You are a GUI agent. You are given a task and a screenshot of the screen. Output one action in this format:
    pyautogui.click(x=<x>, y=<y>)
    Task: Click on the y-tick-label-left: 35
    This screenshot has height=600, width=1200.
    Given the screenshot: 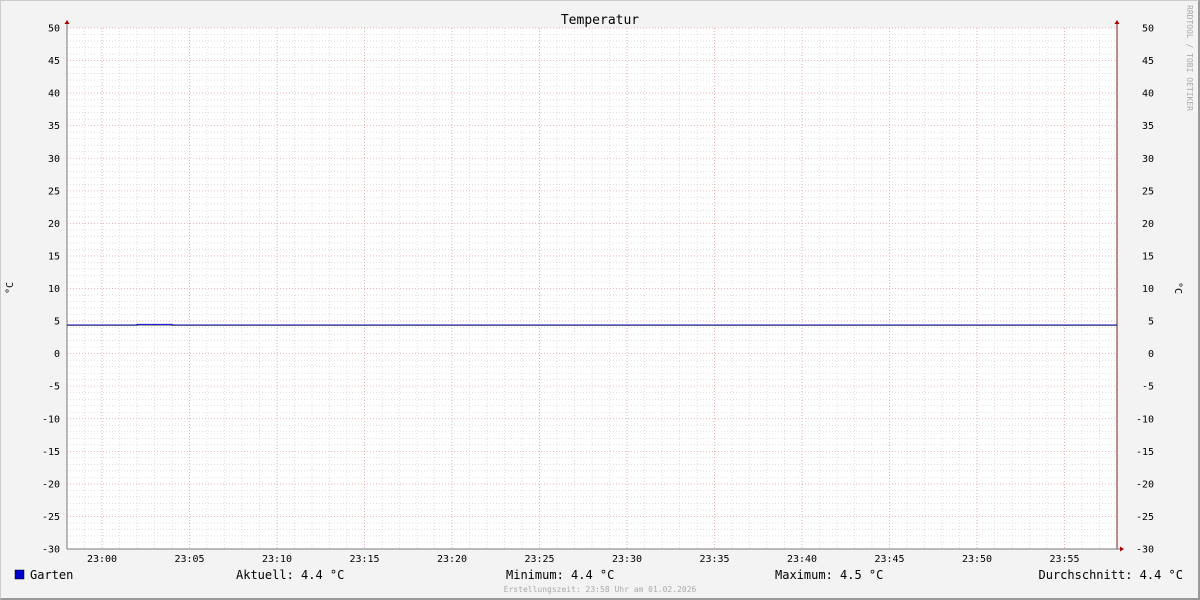 What is the action you would take?
    pyautogui.click(x=54, y=126)
    